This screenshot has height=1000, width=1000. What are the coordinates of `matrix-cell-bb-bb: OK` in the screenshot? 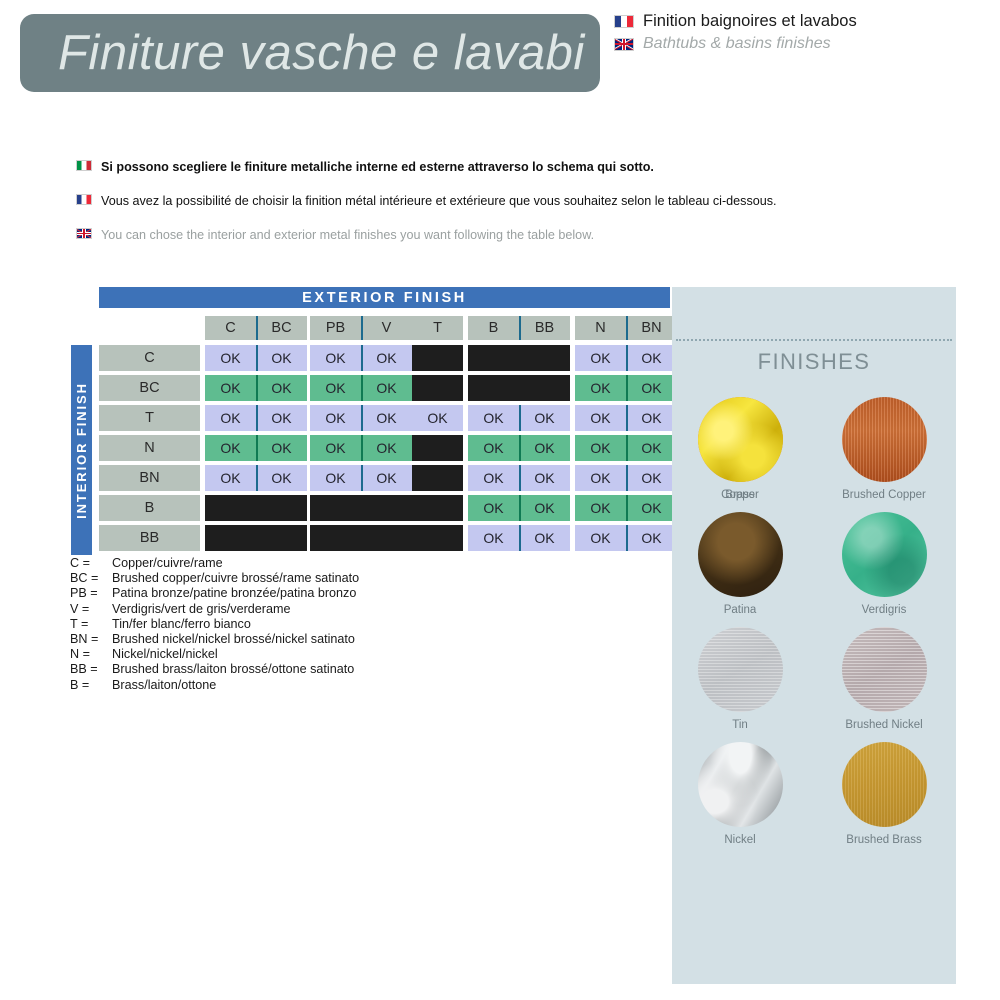 It's located at (544, 538).